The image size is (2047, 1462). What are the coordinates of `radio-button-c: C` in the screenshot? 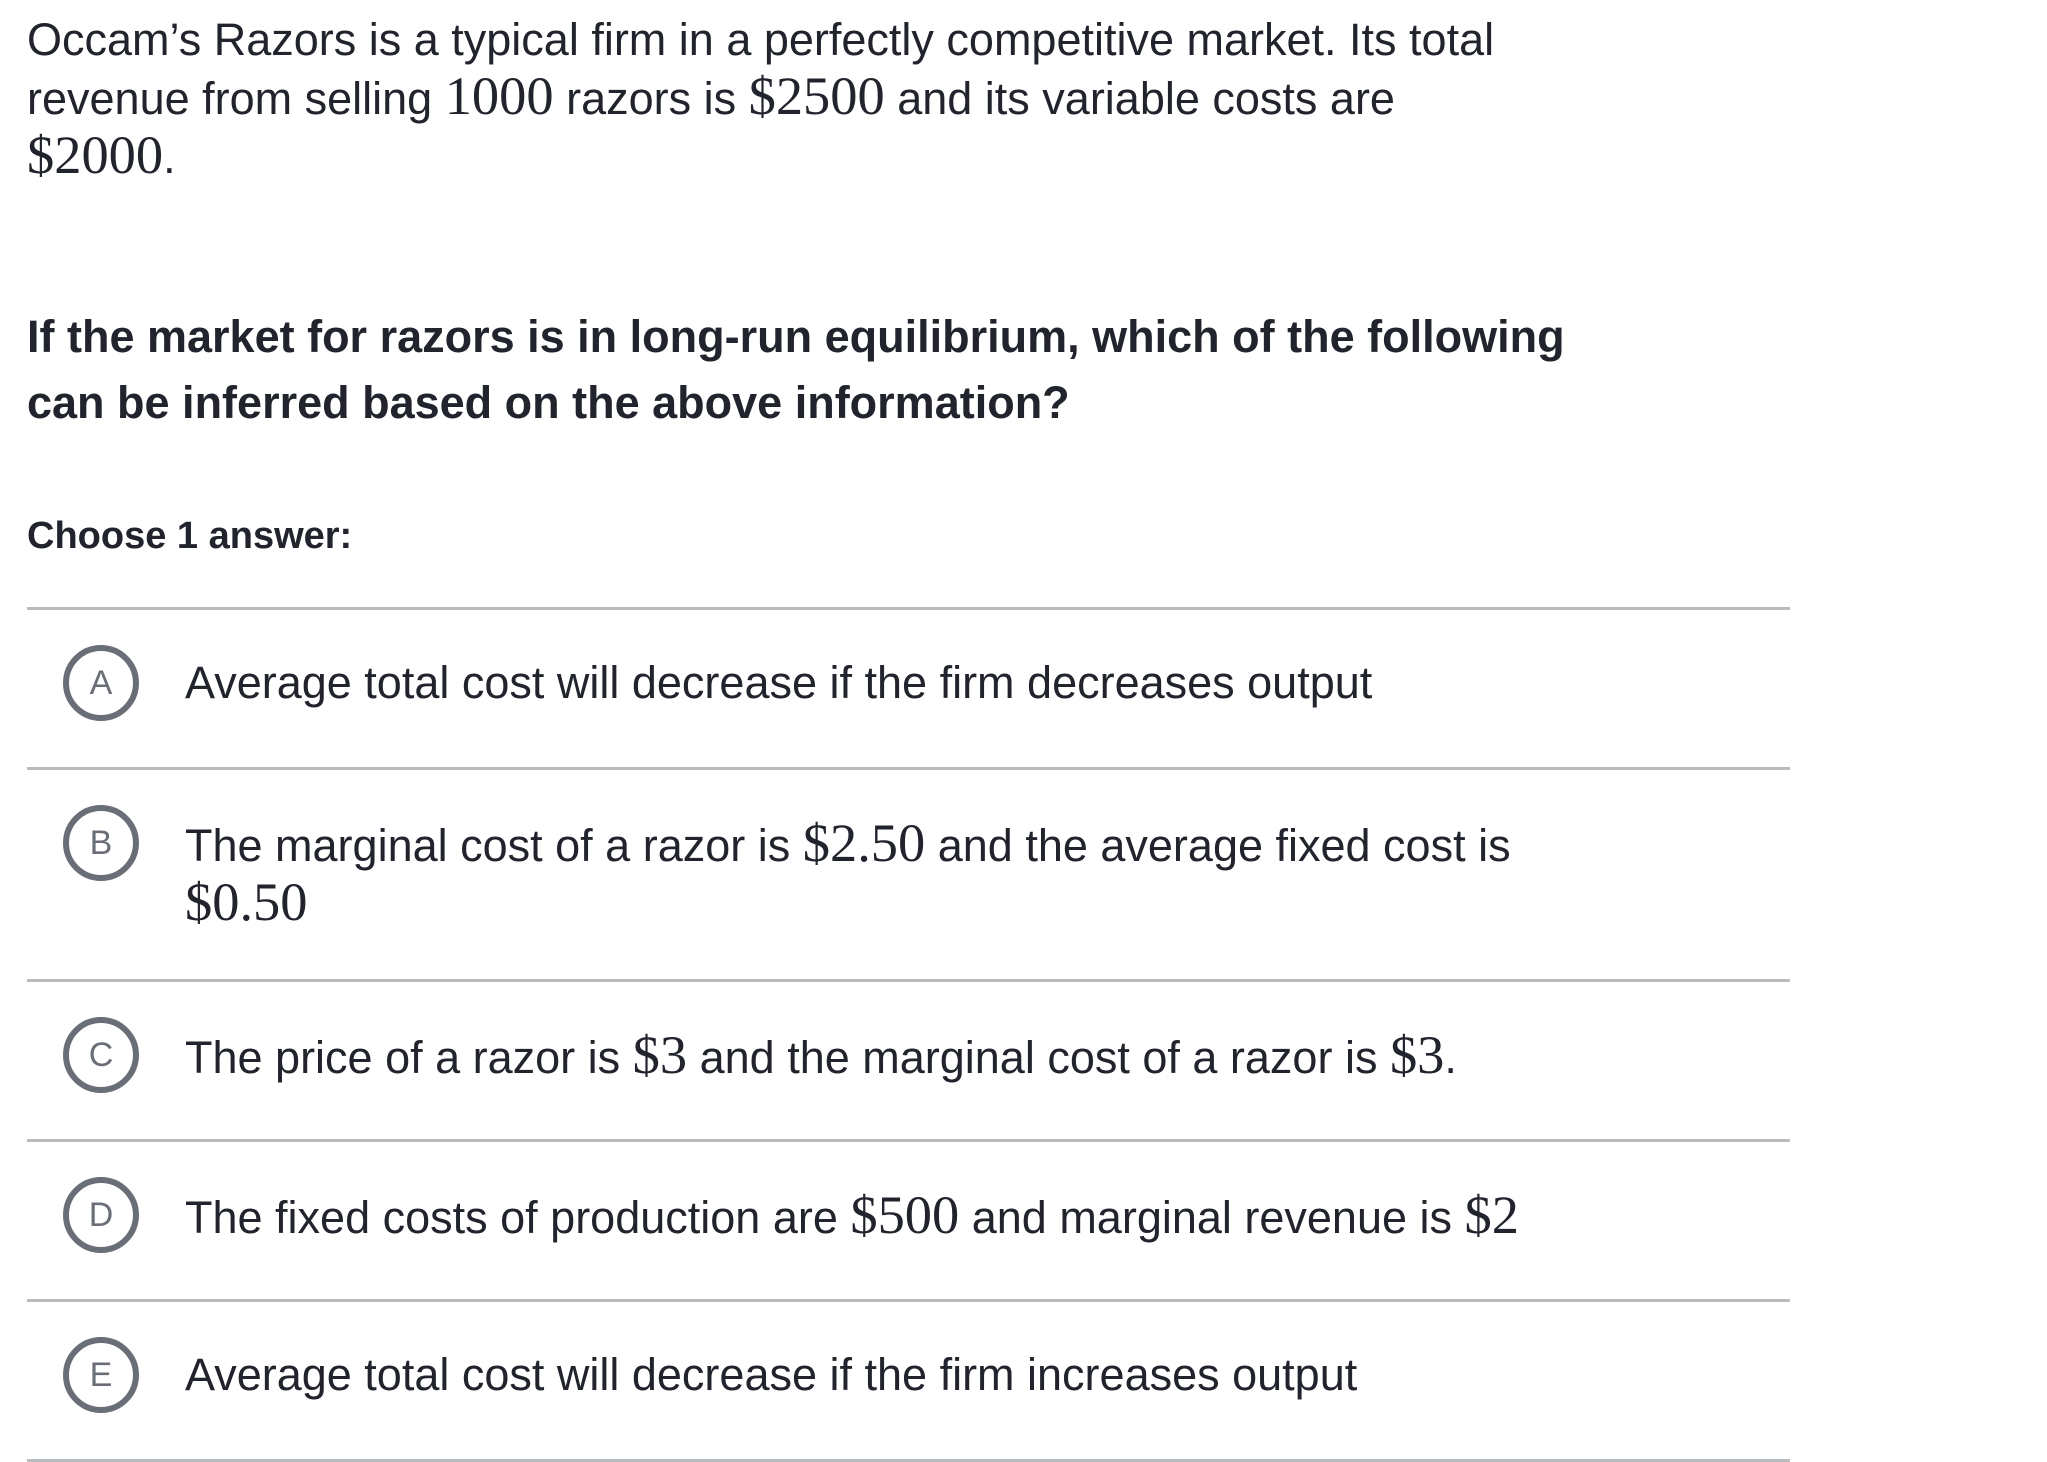 It's located at (101, 1055).